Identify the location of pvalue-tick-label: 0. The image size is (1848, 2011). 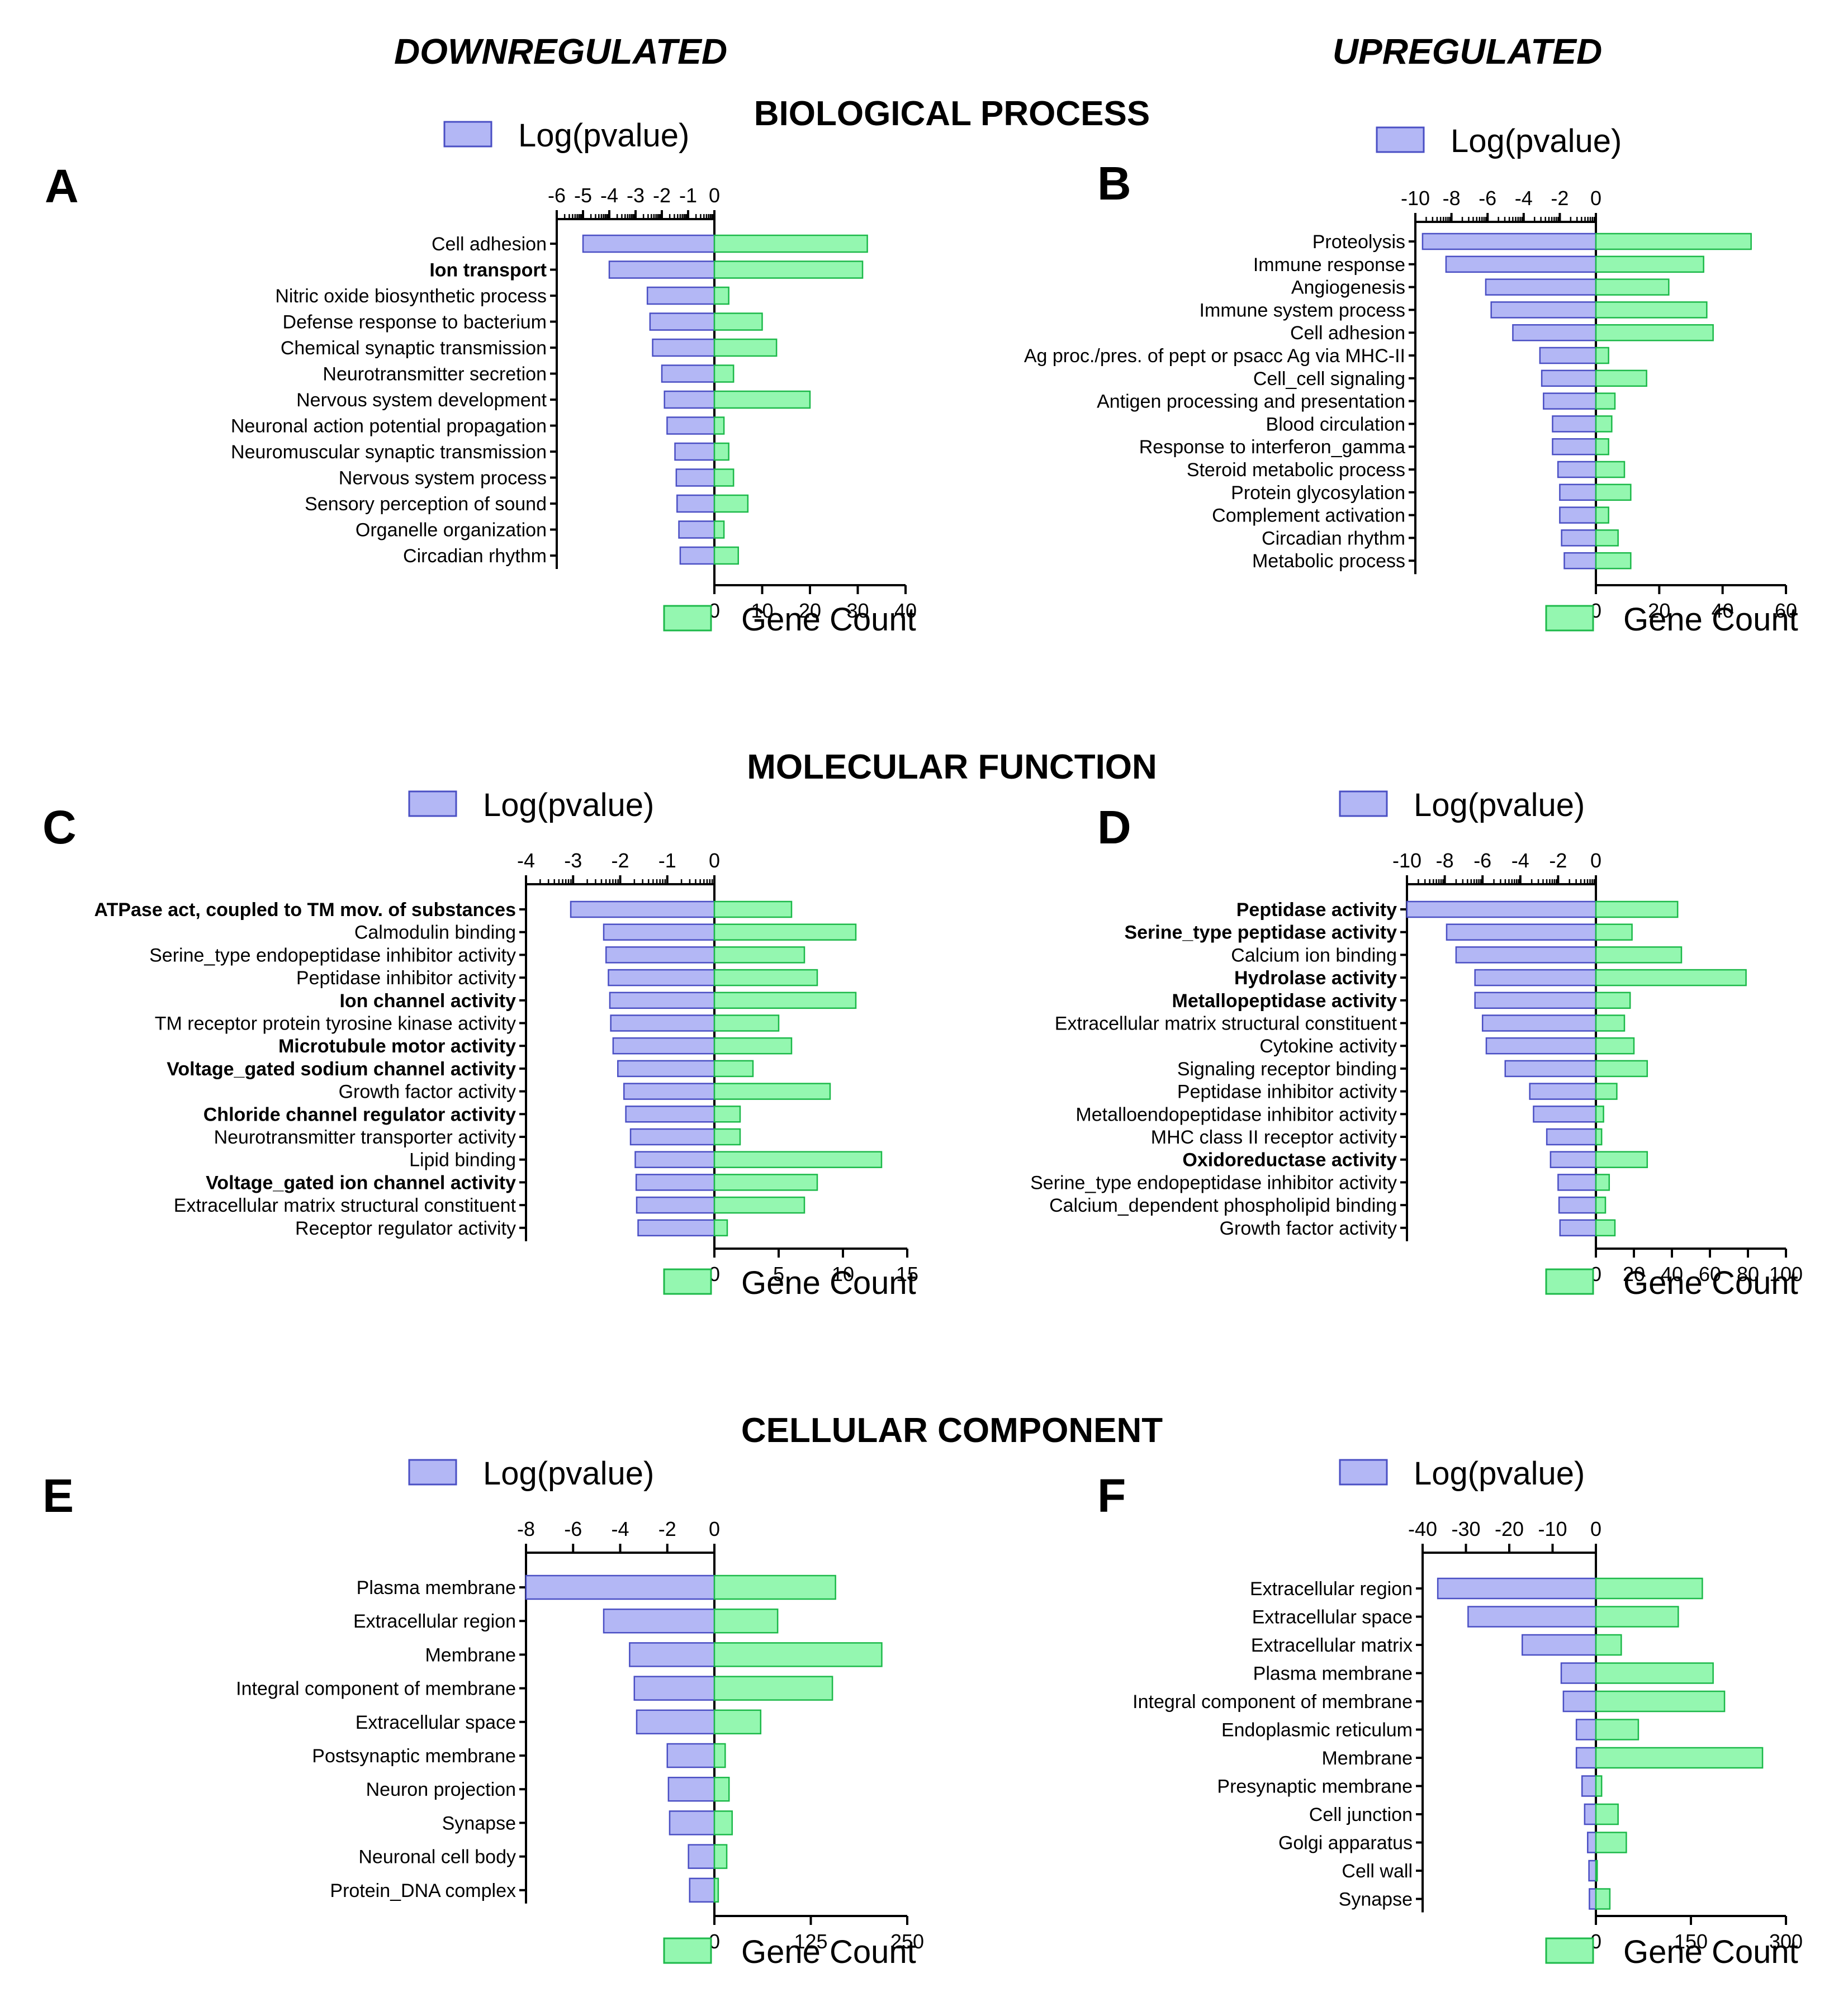
(714, 195).